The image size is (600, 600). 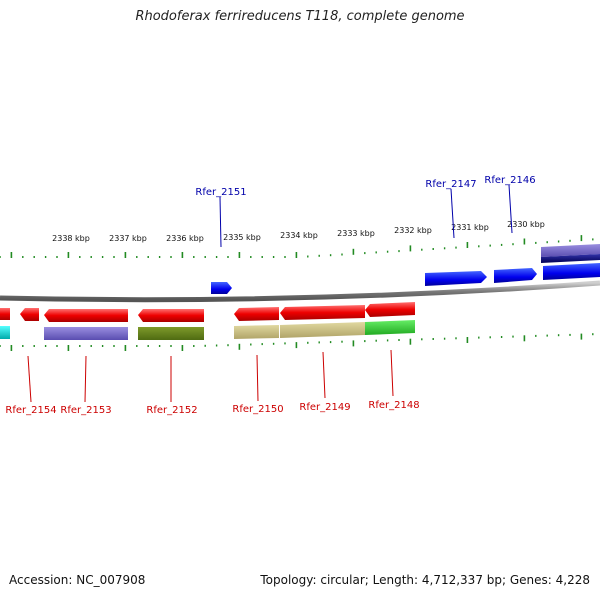 What do you see at coordinates (86, 333) in the screenshot?
I see `category-bar-purple` at bounding box center [86, 333].